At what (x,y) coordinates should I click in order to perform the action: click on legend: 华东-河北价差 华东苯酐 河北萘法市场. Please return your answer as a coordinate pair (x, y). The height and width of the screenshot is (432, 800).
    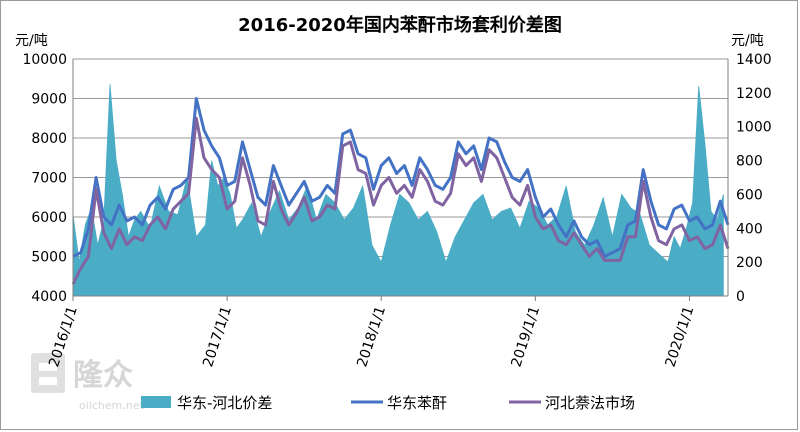
    Looking at the image, I should click on (388, 403).